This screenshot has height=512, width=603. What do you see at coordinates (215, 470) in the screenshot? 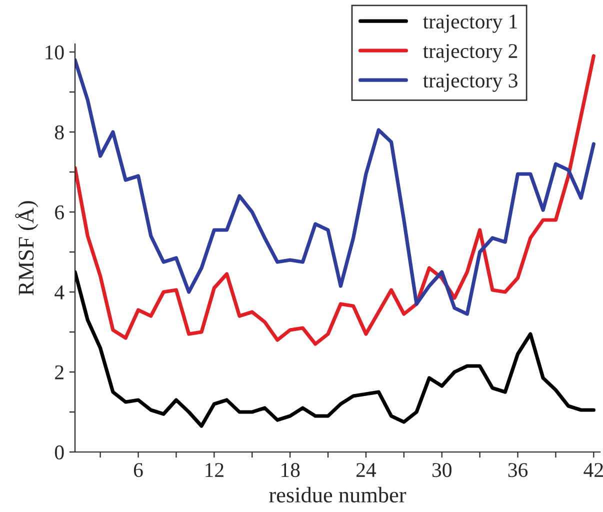
I see `x-tick-label: 12` at bounding box center [215, 470].